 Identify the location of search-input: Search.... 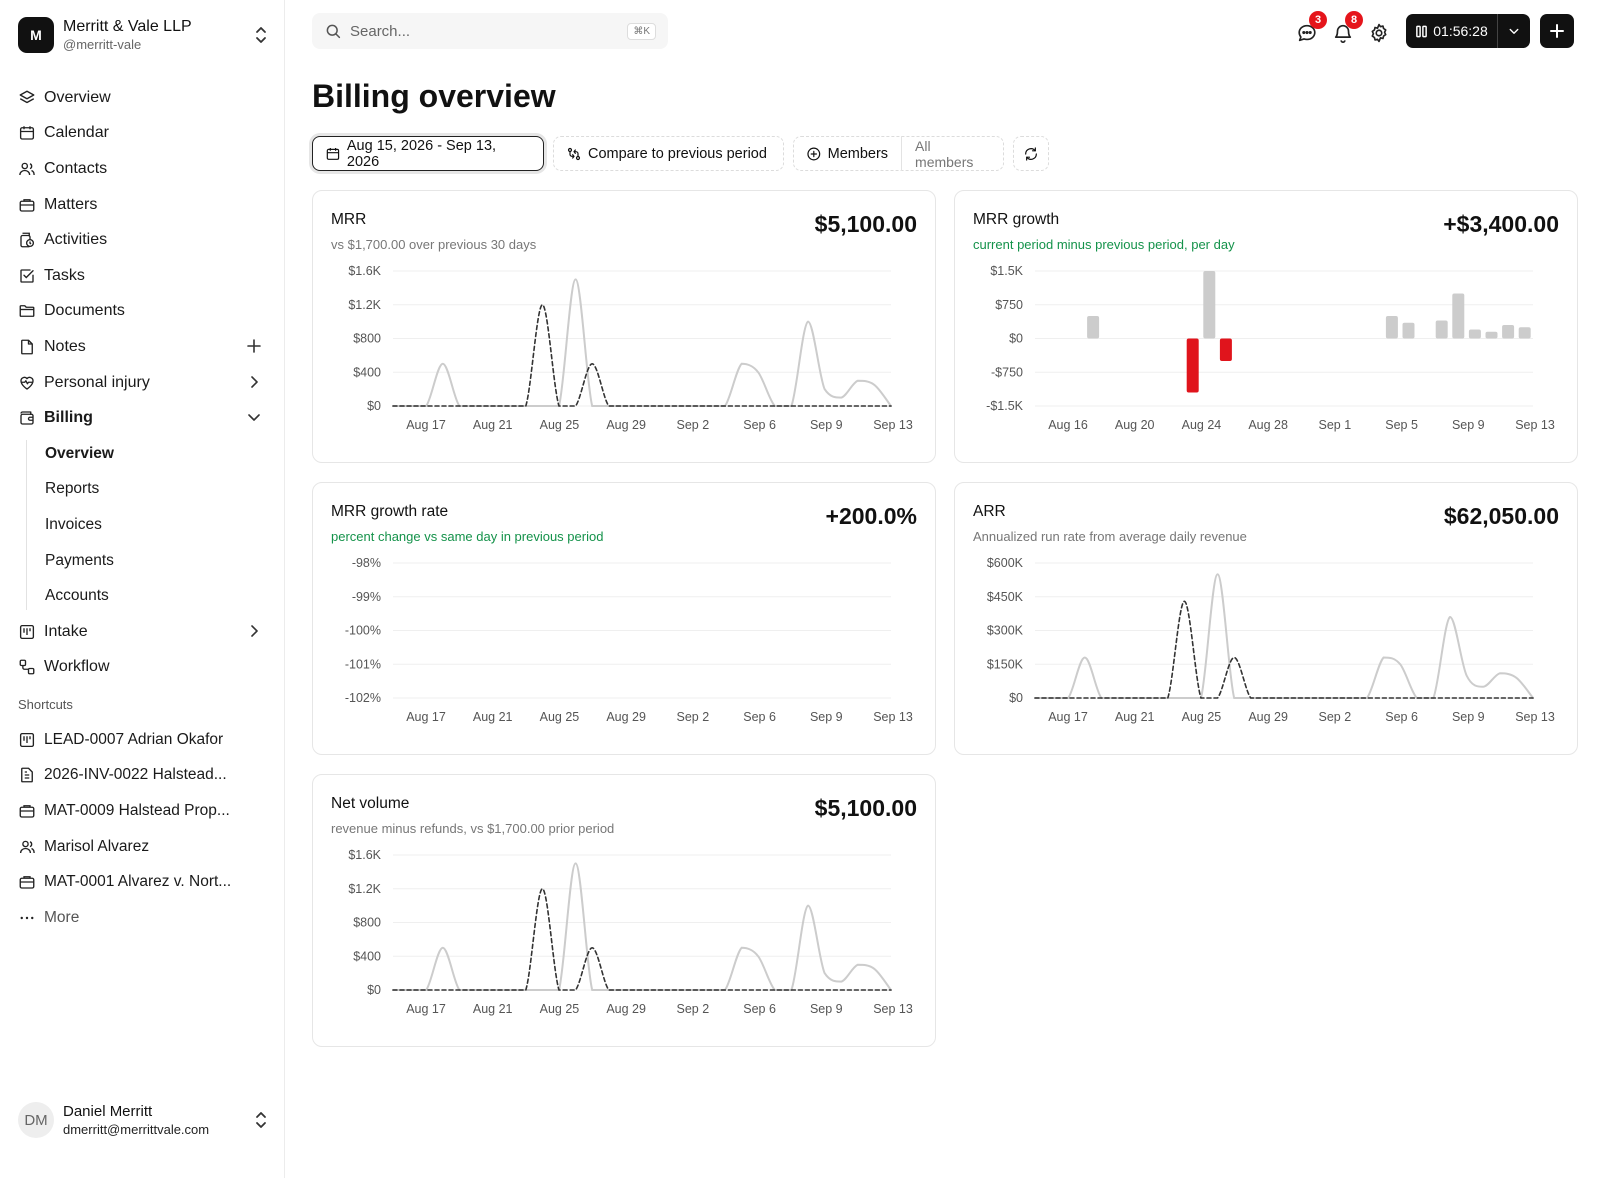
(380, 31).